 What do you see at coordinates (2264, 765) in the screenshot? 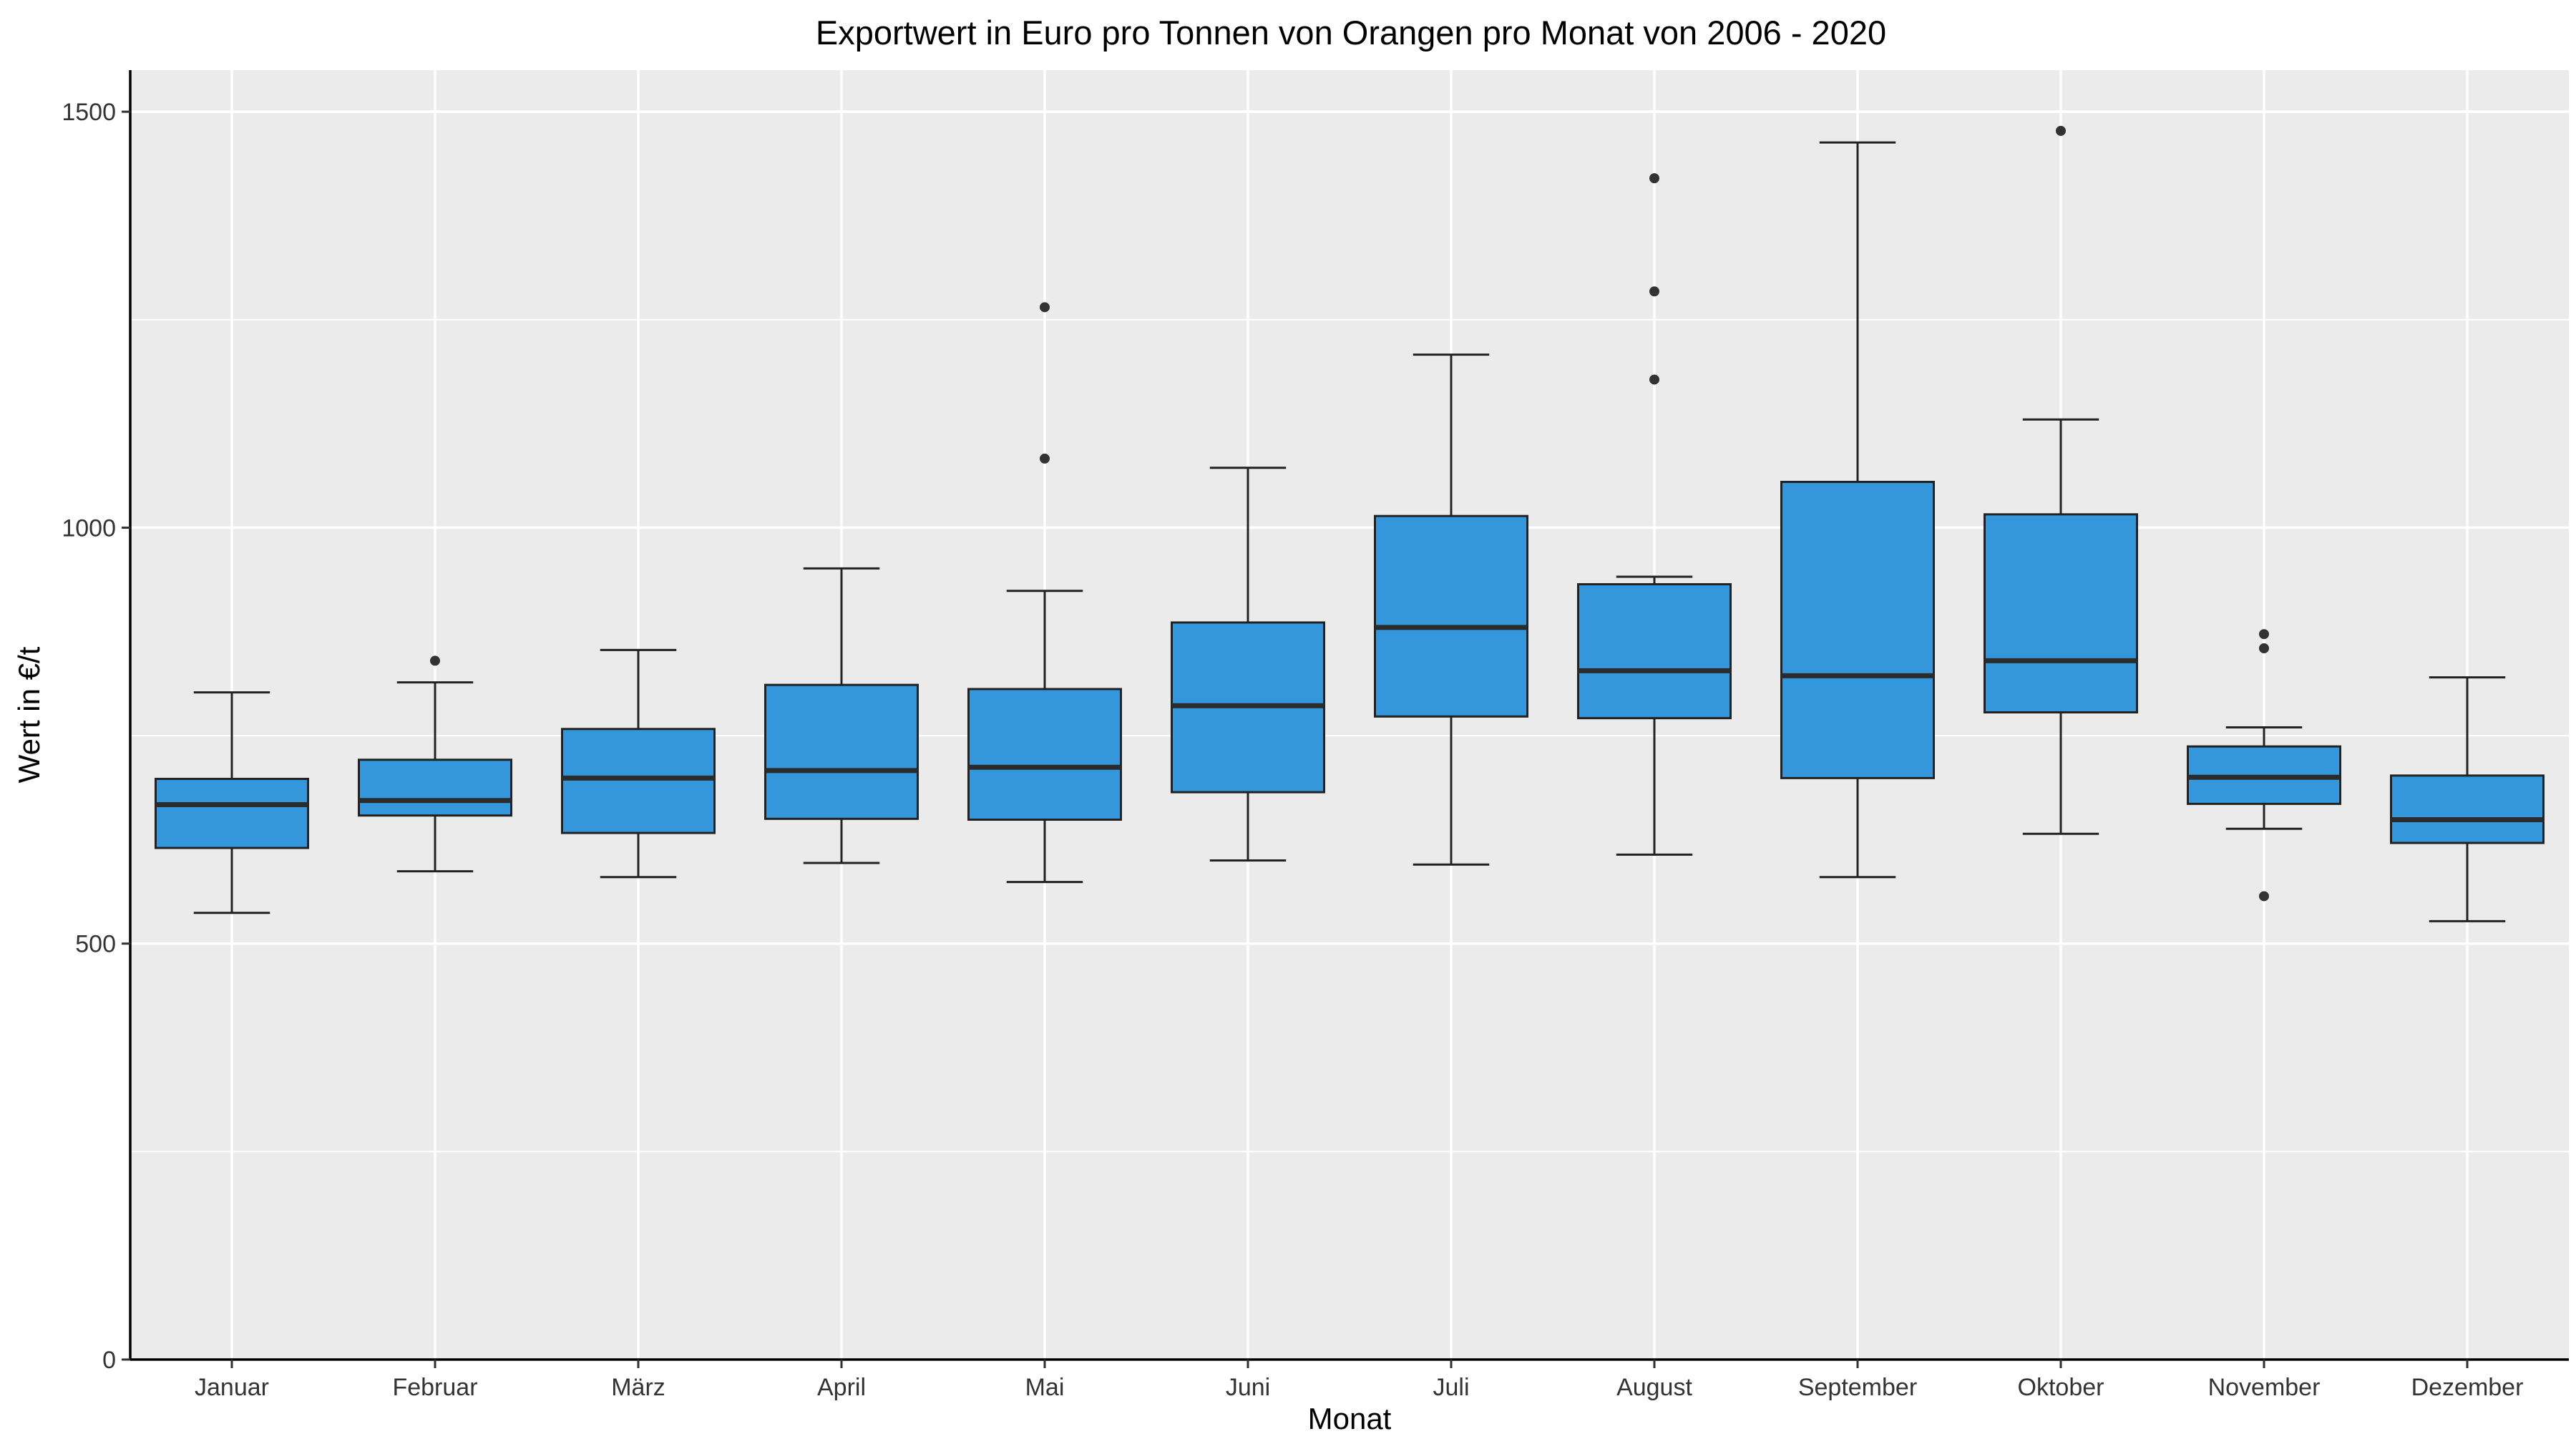
I see `box-november` at bounding box center [2264, 765].